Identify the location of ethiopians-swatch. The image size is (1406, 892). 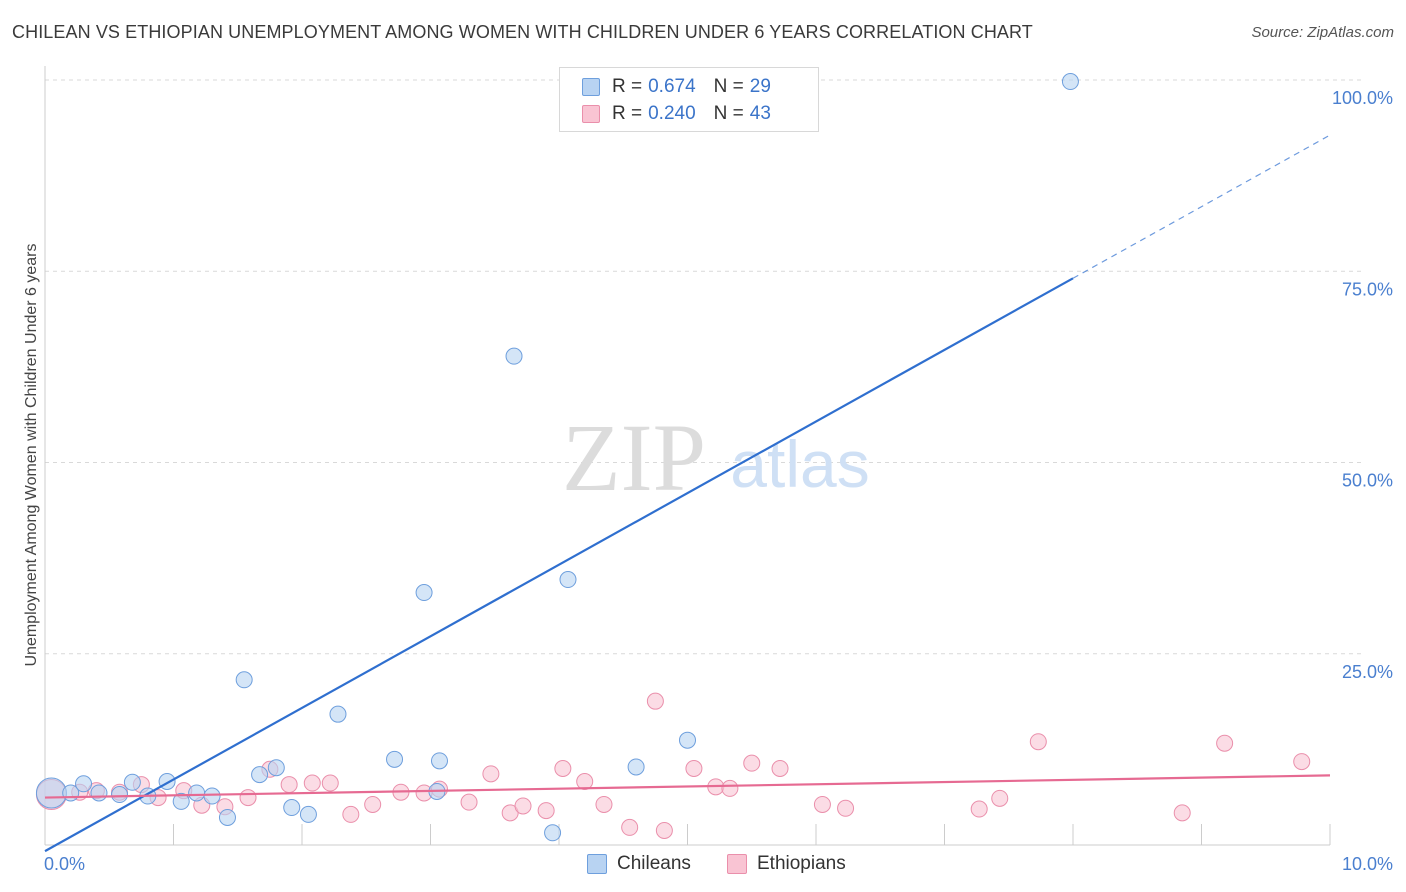
(591, 114).